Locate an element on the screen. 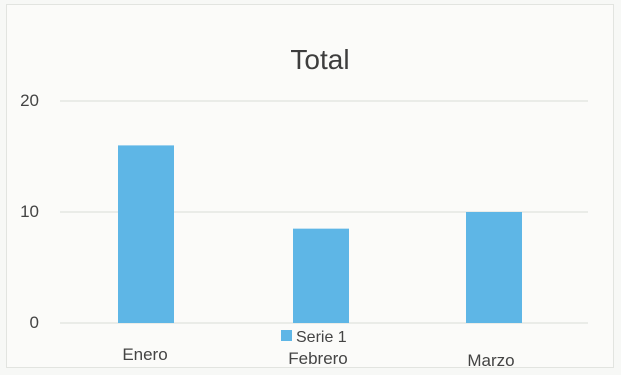 The height and width of the screenshot is (375, 621). x-category-label: Enero is located at coordinates (144, 354).